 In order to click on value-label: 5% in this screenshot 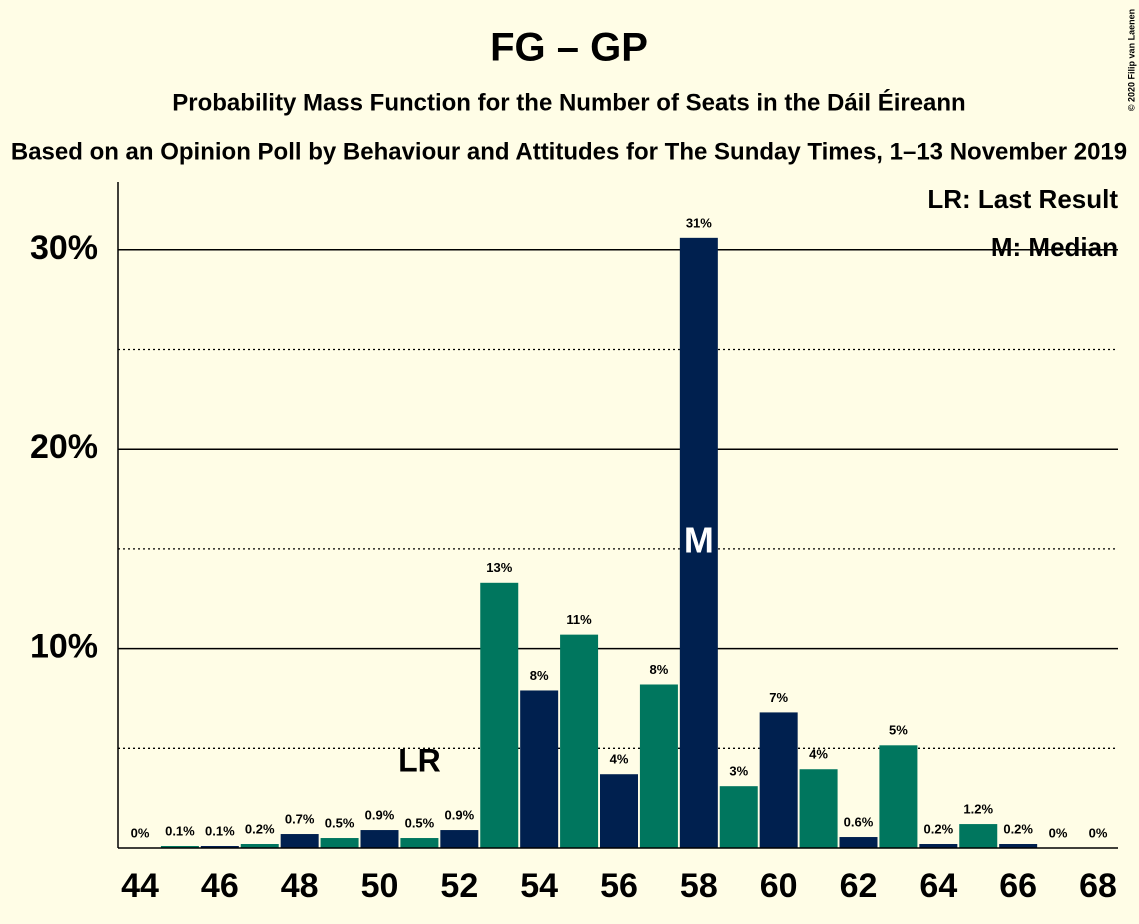, I will do `click(898, 730)`.